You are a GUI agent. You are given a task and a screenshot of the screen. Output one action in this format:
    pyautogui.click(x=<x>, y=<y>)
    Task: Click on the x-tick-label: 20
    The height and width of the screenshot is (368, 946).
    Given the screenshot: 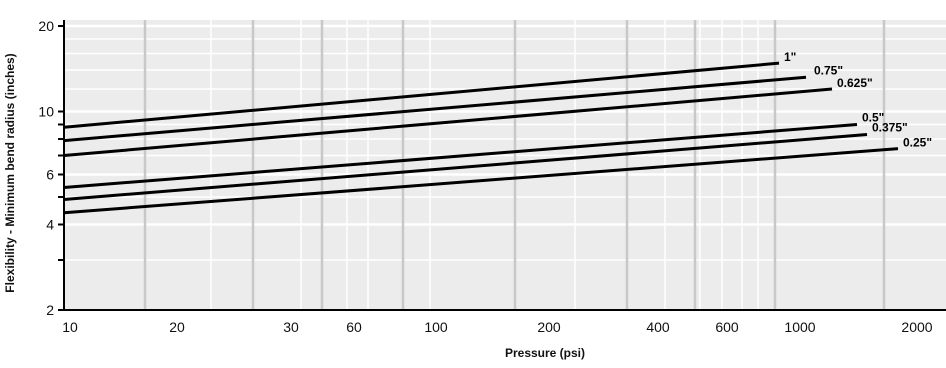 What is the action you would take?
    pyautogui.click(x=177, y=327)
    